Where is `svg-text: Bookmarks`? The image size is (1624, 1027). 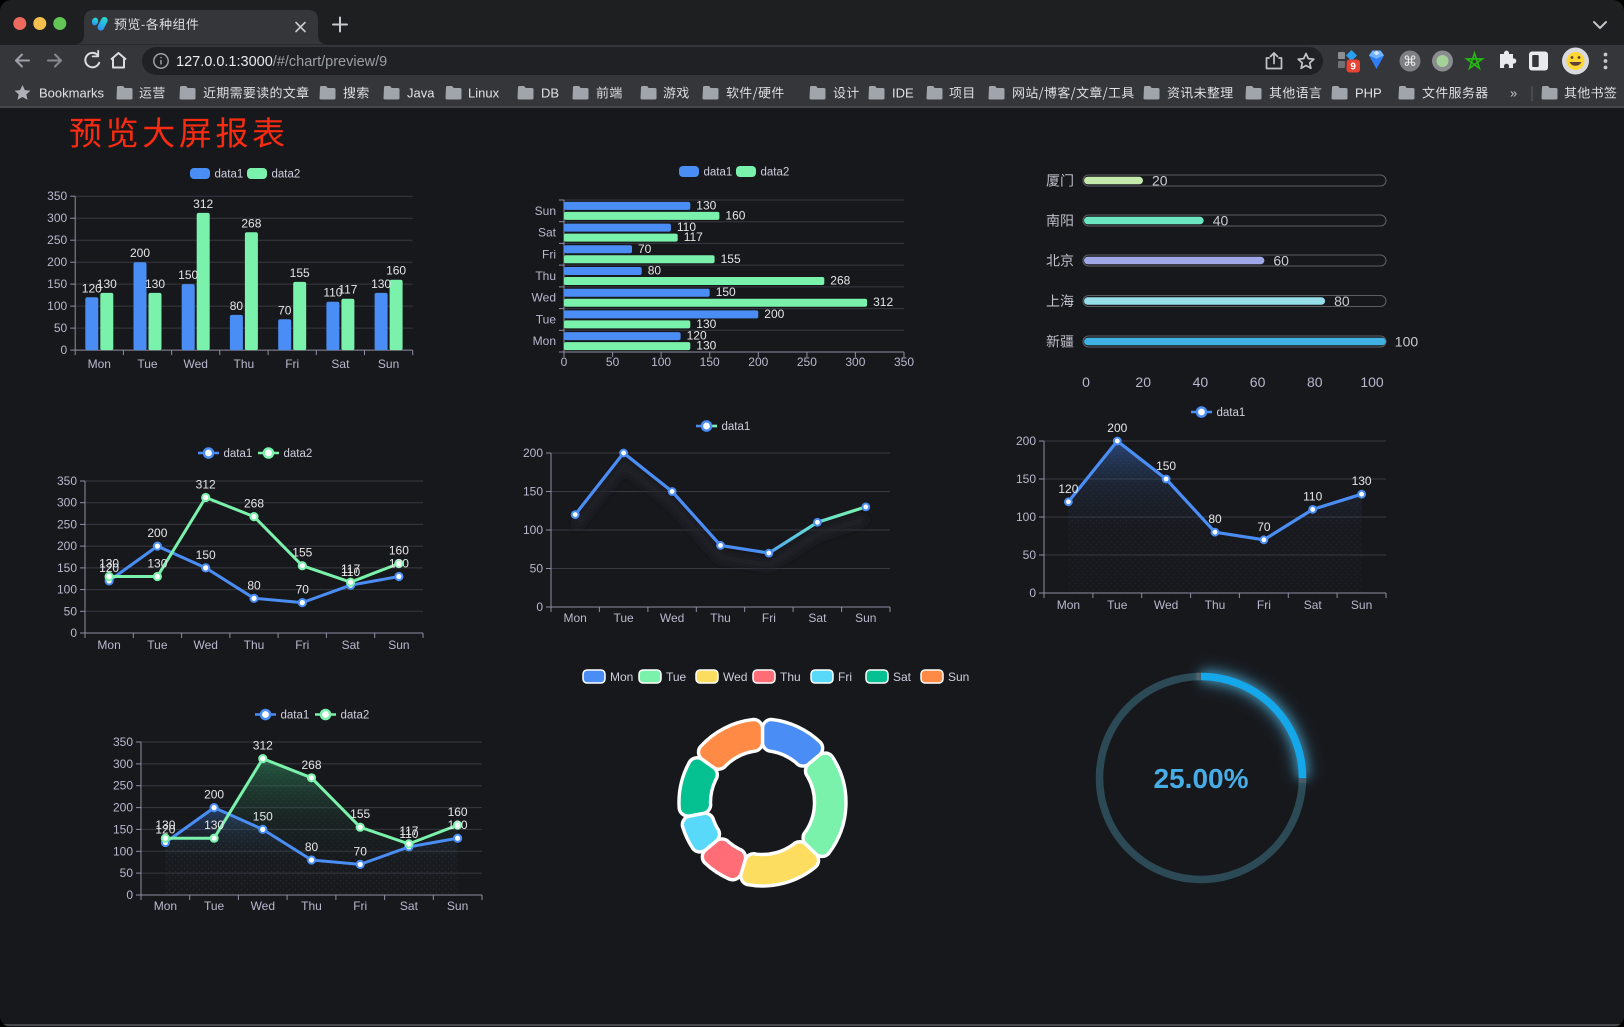
svg-text: Bookmarks is located at coordinates (72, 93).